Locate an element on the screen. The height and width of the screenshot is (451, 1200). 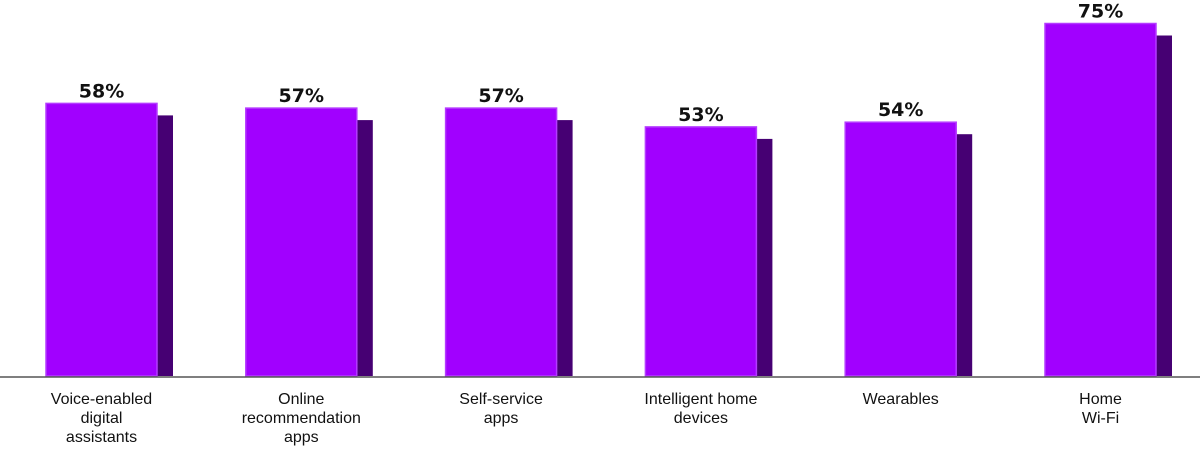
category-tick-label: Self-service is located at coordinates (501, 399).